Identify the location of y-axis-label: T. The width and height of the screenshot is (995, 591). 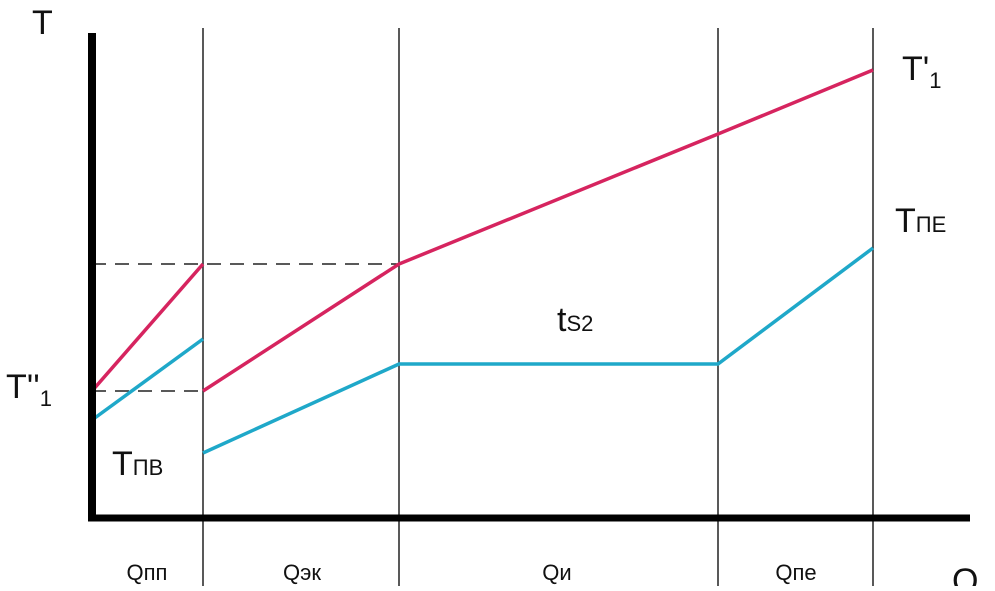
(42, 23).